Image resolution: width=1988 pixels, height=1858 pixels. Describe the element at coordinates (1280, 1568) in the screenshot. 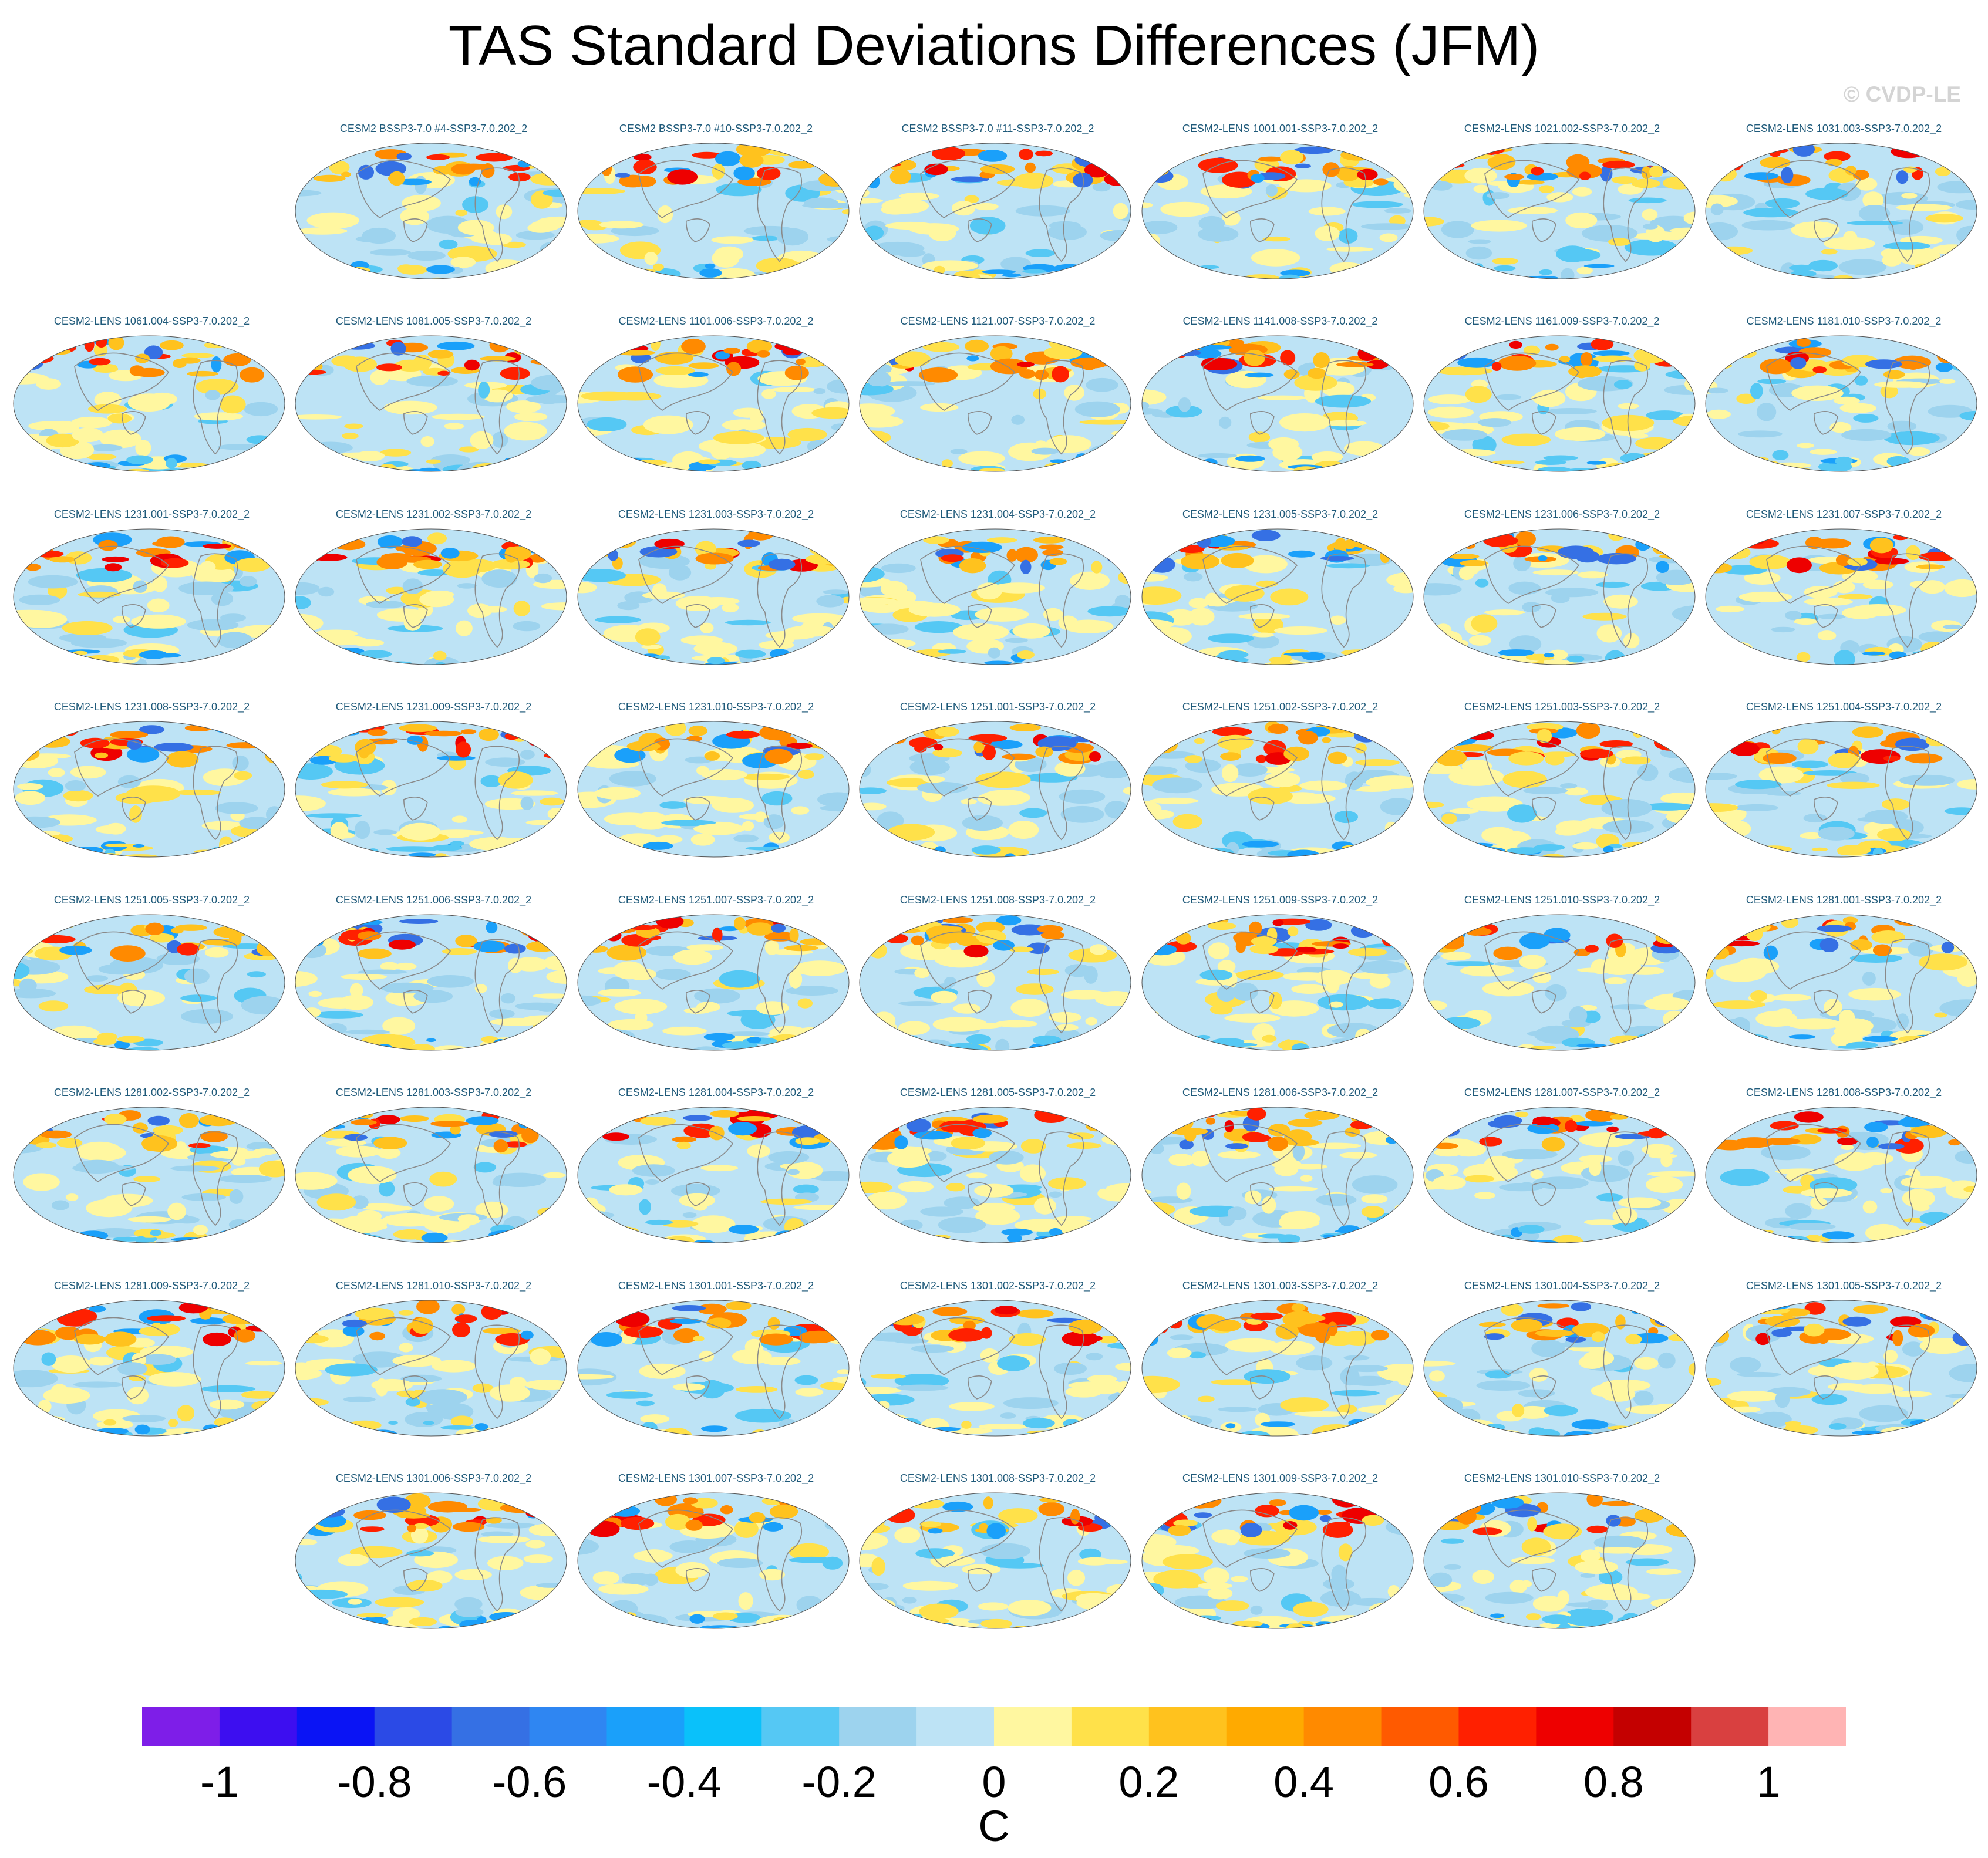

I see `map-panel: CESM2-LENS 1301.009-SSP3-7.0.202_2` at that location.